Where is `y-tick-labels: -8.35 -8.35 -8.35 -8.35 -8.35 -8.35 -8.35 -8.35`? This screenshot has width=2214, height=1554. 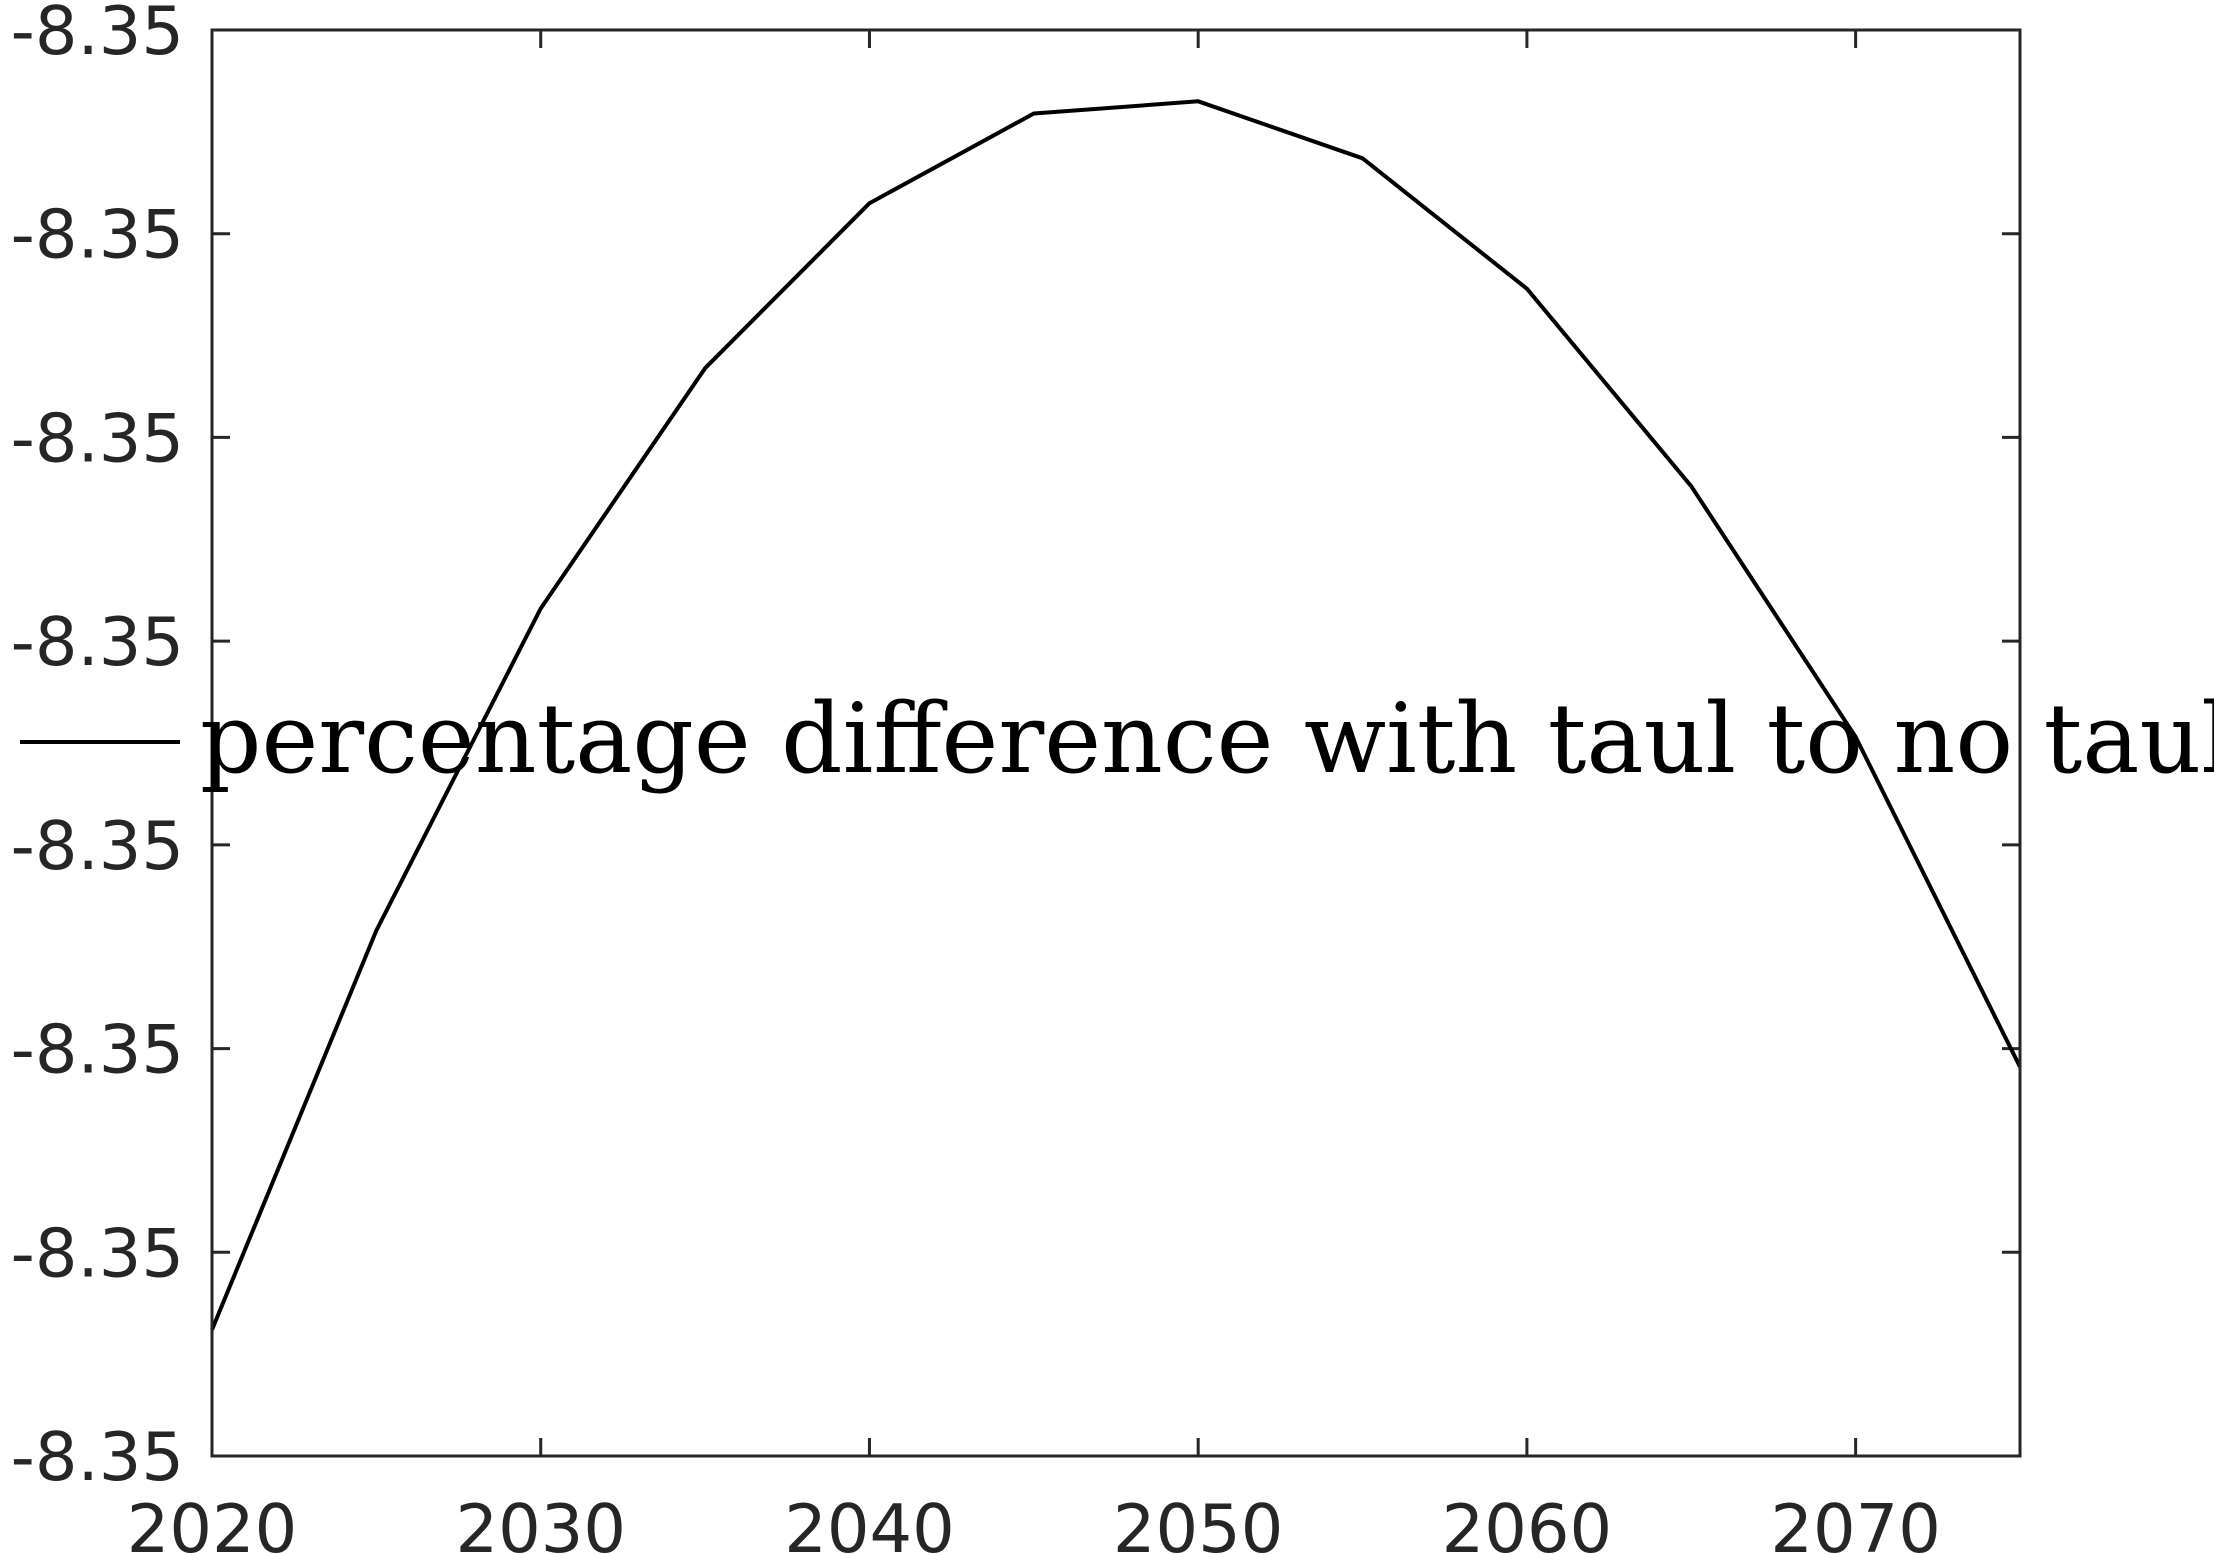 y-tick-labels: -8.35 -8.35 -8.35 -8.35 -8.35 -8.35 -8.35 -8.35 is located at coordinates (97, 748).